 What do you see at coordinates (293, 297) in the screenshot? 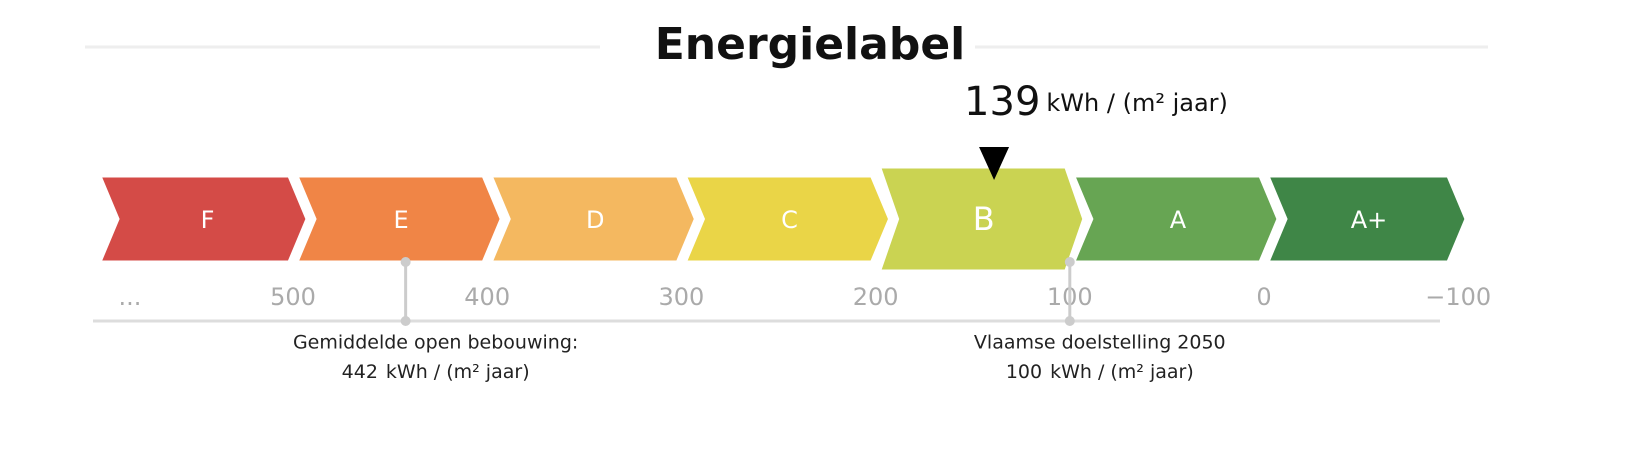
I see `tick-label: 500` at bounding box center [293, 297].